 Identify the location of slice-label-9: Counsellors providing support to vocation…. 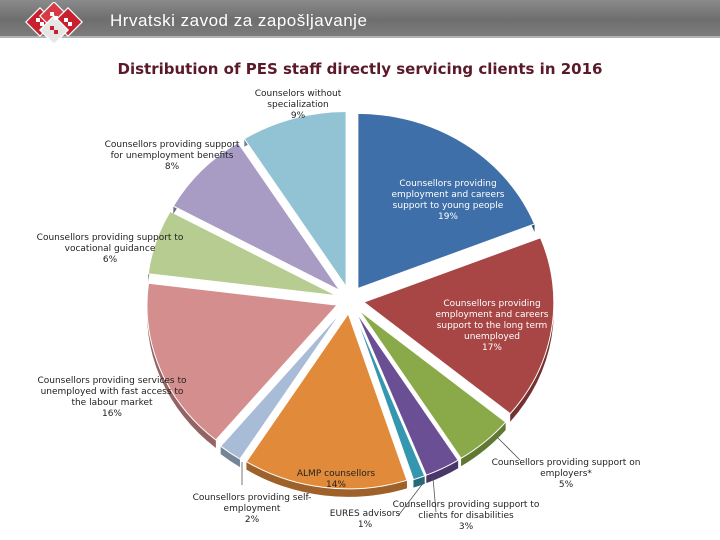
(110, 249).